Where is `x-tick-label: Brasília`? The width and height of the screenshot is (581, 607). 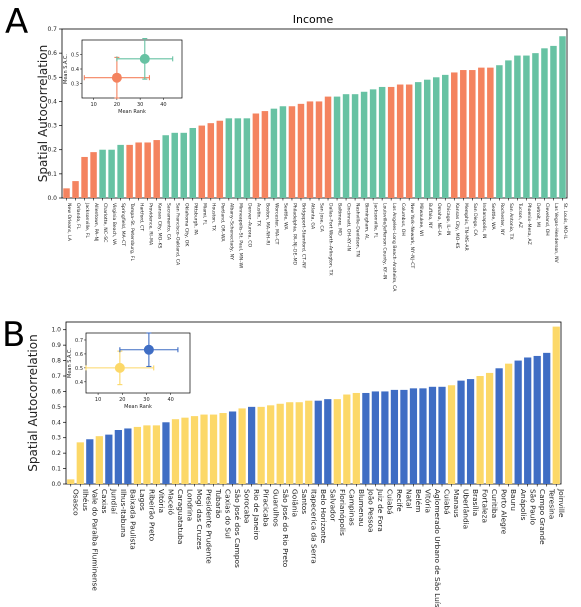
x-tick-label: Brasília is located at coordinates (475, 502).